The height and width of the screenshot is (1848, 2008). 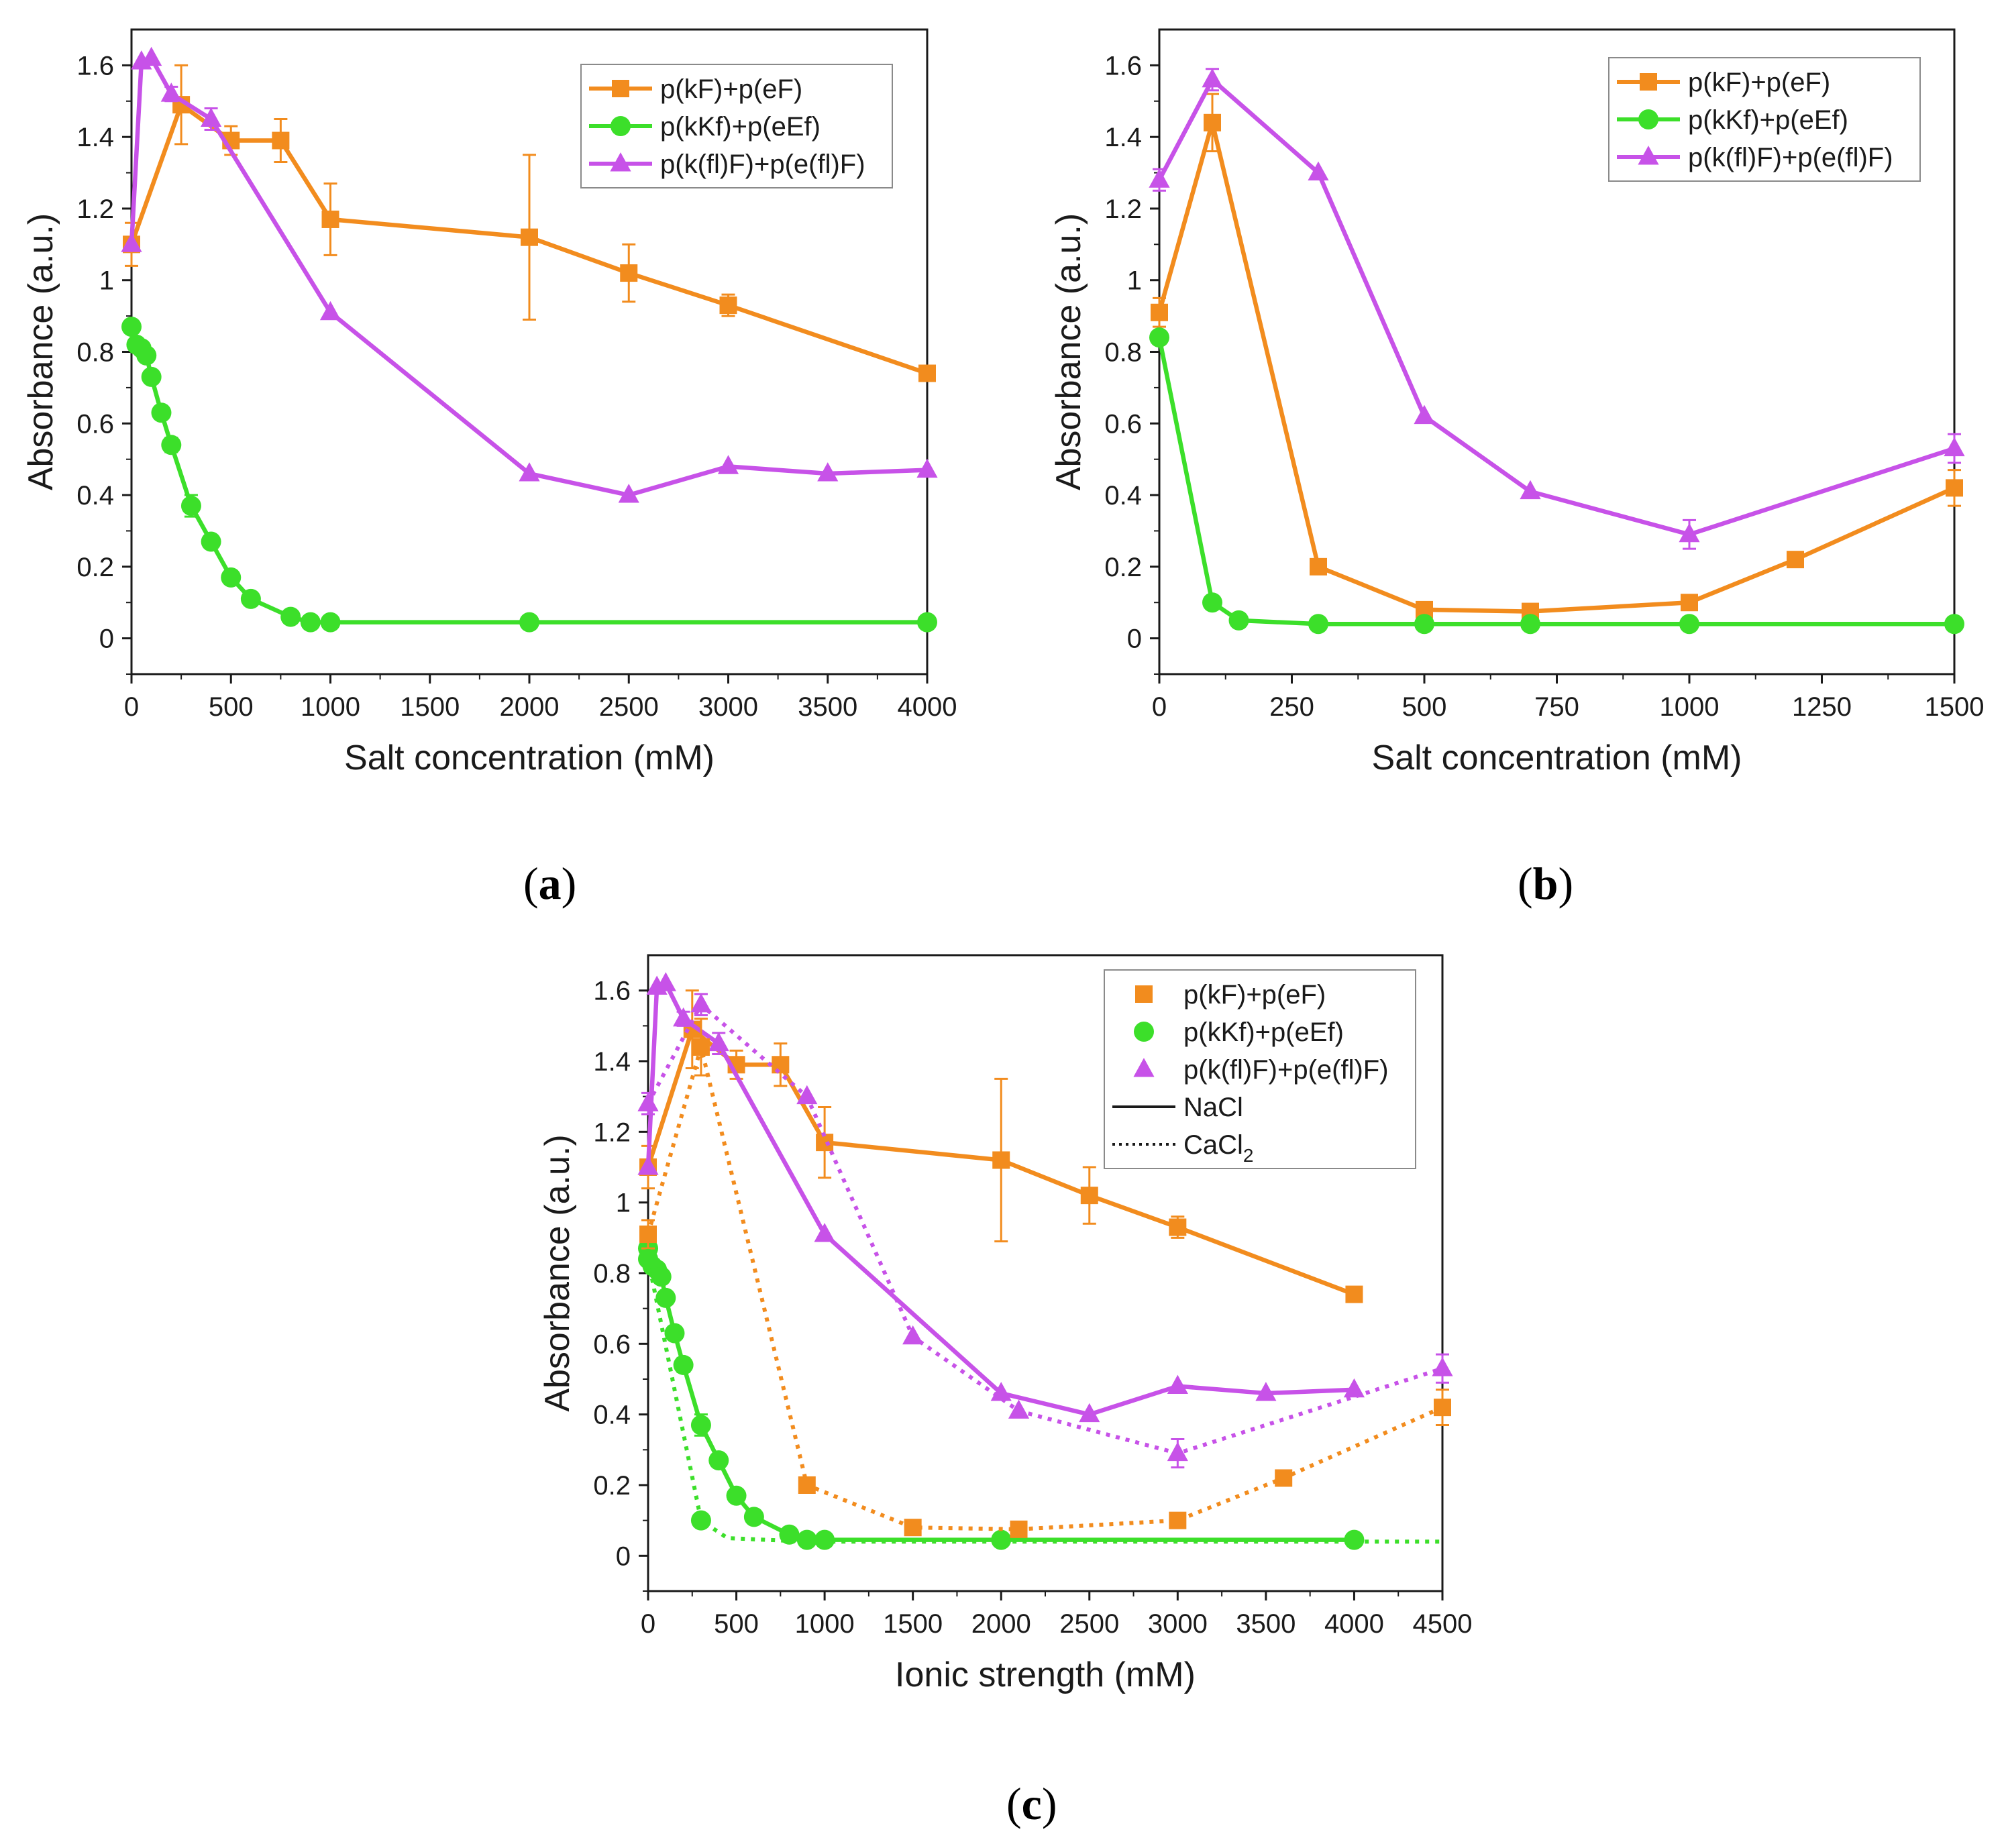 What do you see at coordinates (1213, 1107) in the screenshot?
I see `legend-label: NaCl` at bounding box center [1213, 1107].